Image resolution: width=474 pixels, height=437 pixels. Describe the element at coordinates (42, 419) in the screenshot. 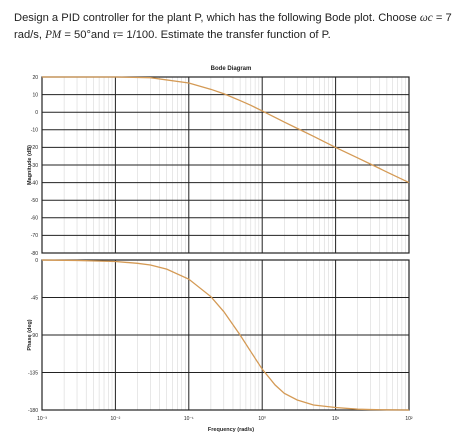

I see `x-tick-label: 10⁻³` at that location.